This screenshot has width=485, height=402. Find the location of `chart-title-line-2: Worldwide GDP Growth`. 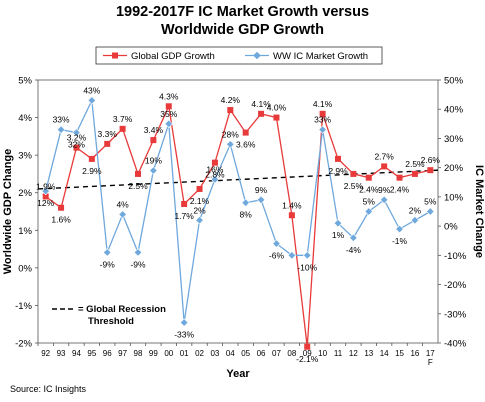

chart-title-line-2: Worldwide GDP Growth is located at coordinates (242, 30).